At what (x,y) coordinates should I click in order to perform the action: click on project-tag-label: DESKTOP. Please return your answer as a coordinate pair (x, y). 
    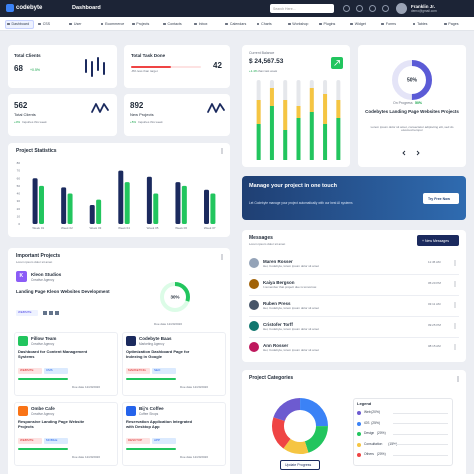
    Looking at the image, I should click on (135, 440).